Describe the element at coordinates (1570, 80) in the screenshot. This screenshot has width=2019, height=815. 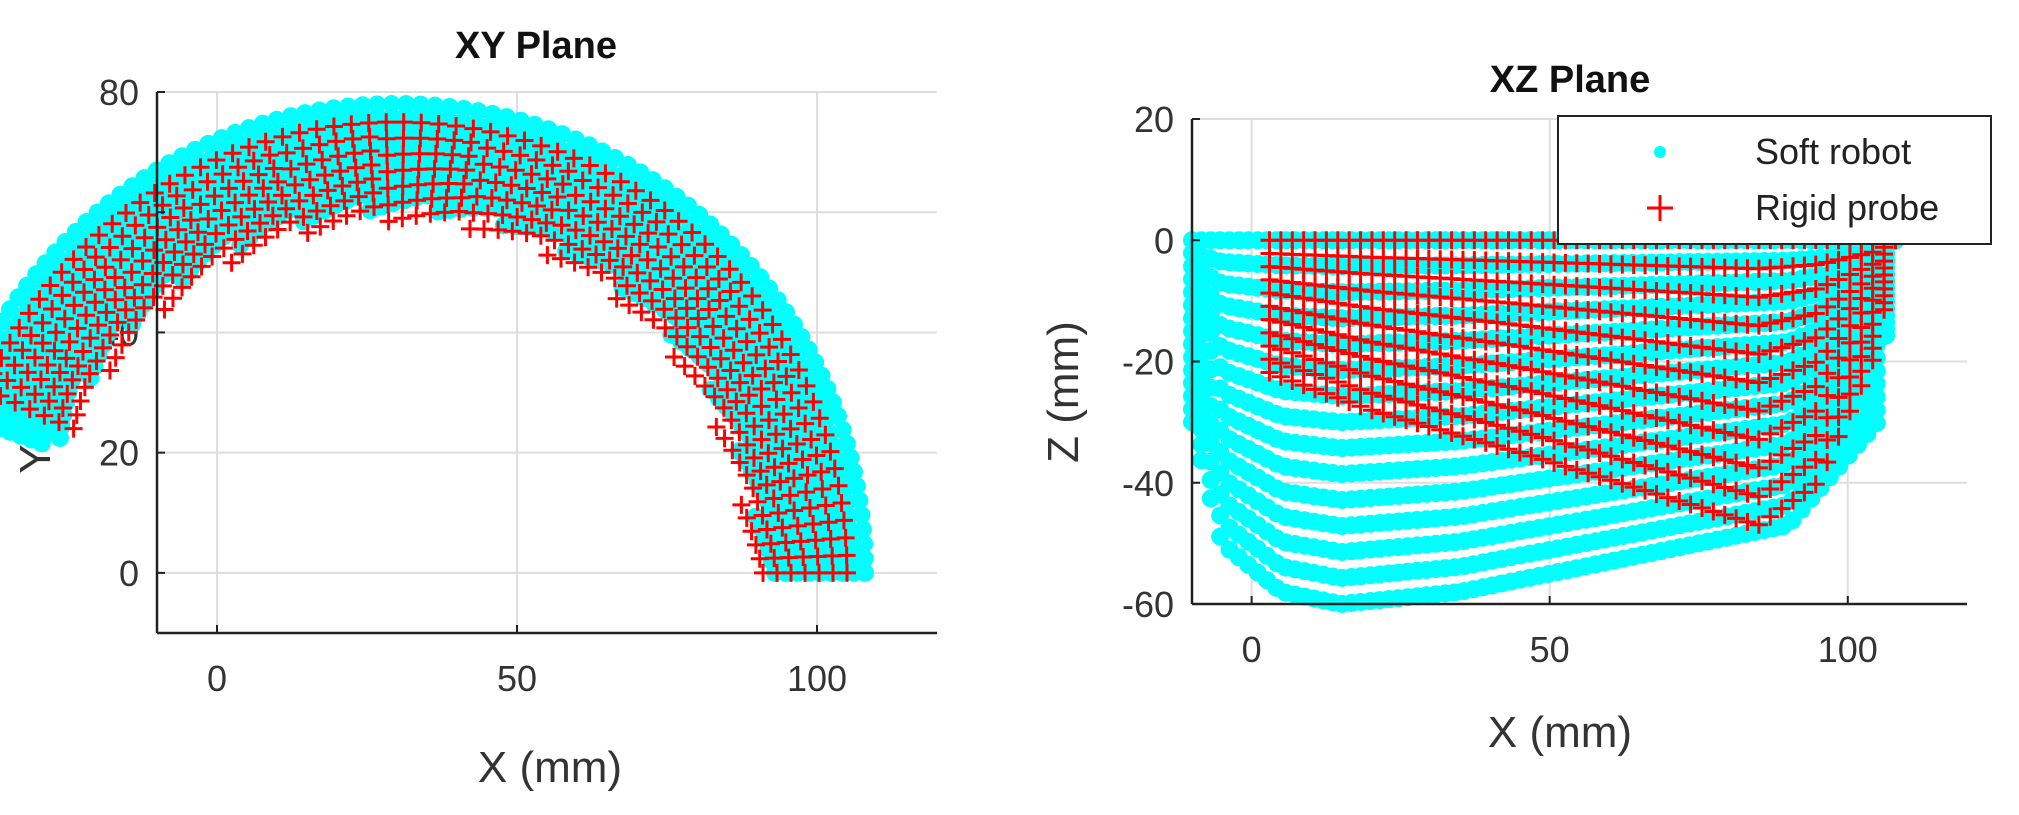
I see `xz-chart-title: XZ Plane` at that location.